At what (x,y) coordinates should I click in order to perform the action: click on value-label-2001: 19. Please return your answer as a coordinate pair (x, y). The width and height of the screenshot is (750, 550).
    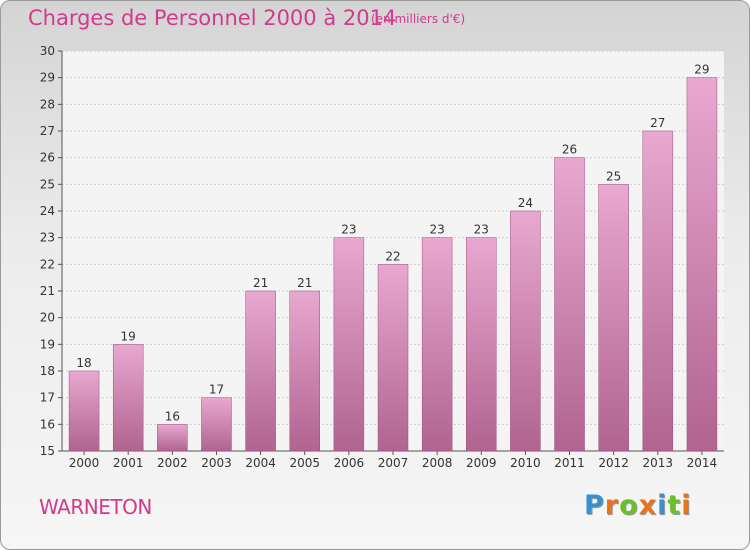
    Looking at the image, I should click on (128, 336).